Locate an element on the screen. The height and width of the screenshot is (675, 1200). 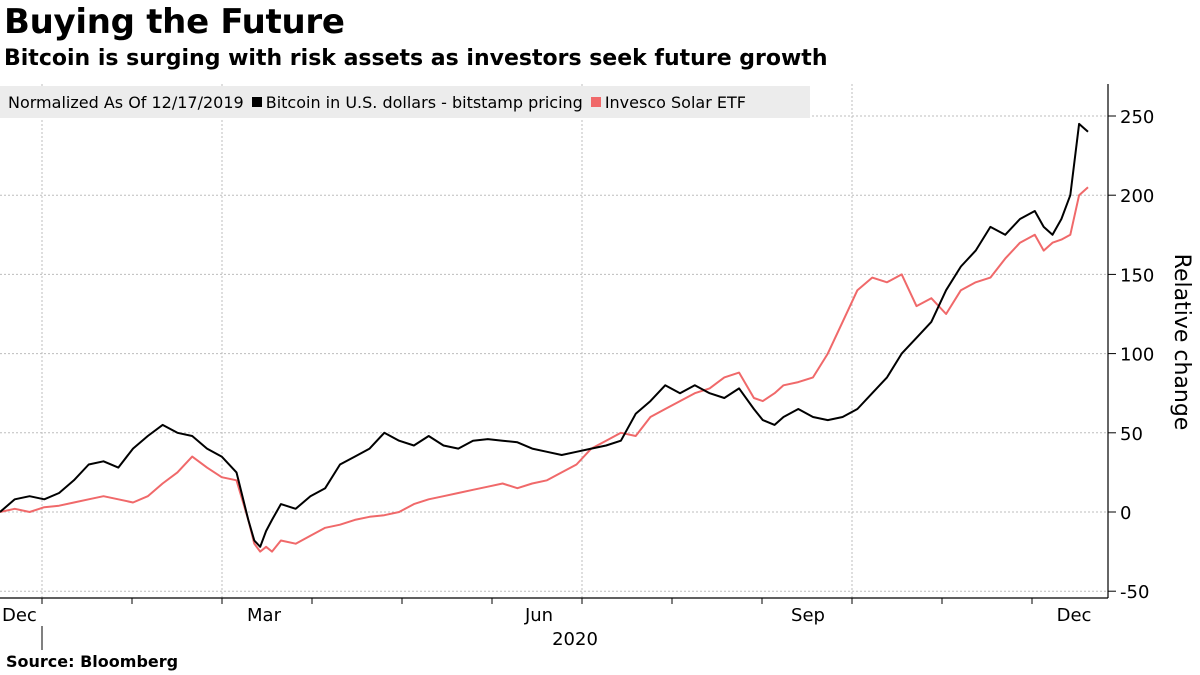
y-tick-label: 50 is located at coordinates (1131, 434).